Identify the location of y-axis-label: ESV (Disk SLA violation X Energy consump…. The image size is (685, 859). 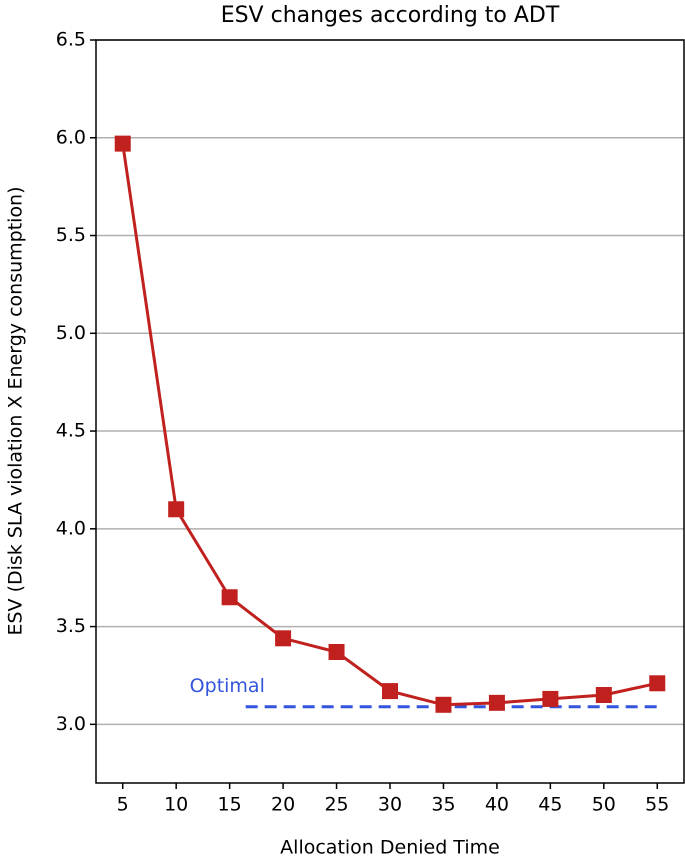
(16, 410).